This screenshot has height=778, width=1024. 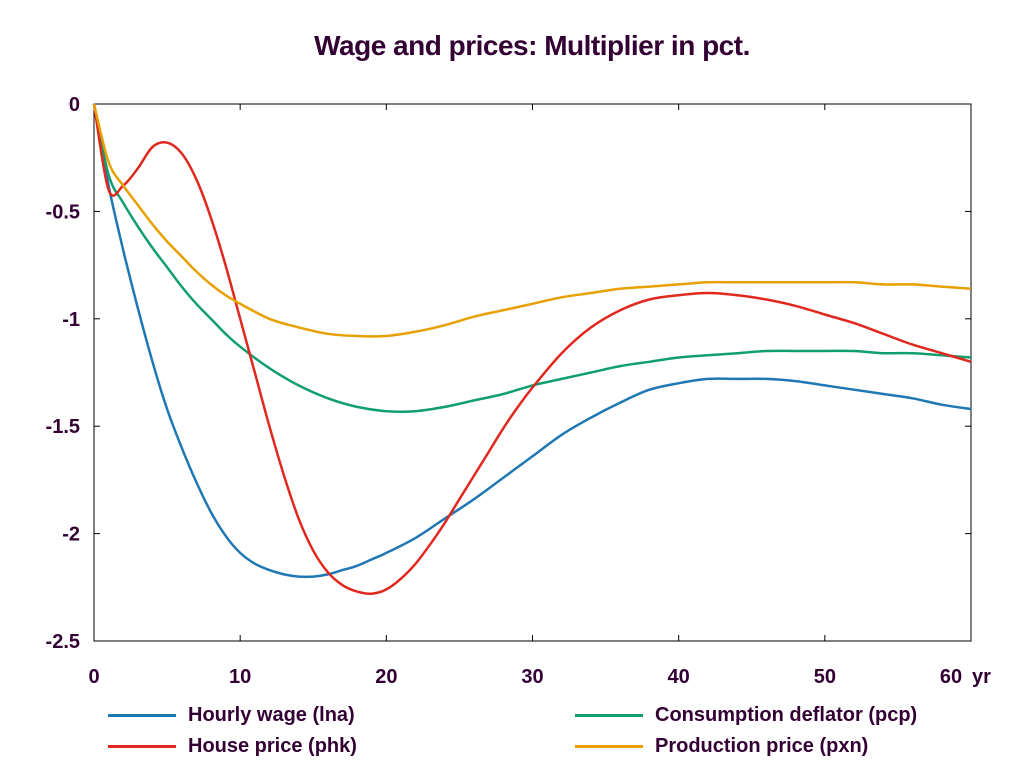 What do you see at coordinates (63, 427) in the screenshot?
I see `y-tick-label: -1.5` at bounding box center [63, 427].